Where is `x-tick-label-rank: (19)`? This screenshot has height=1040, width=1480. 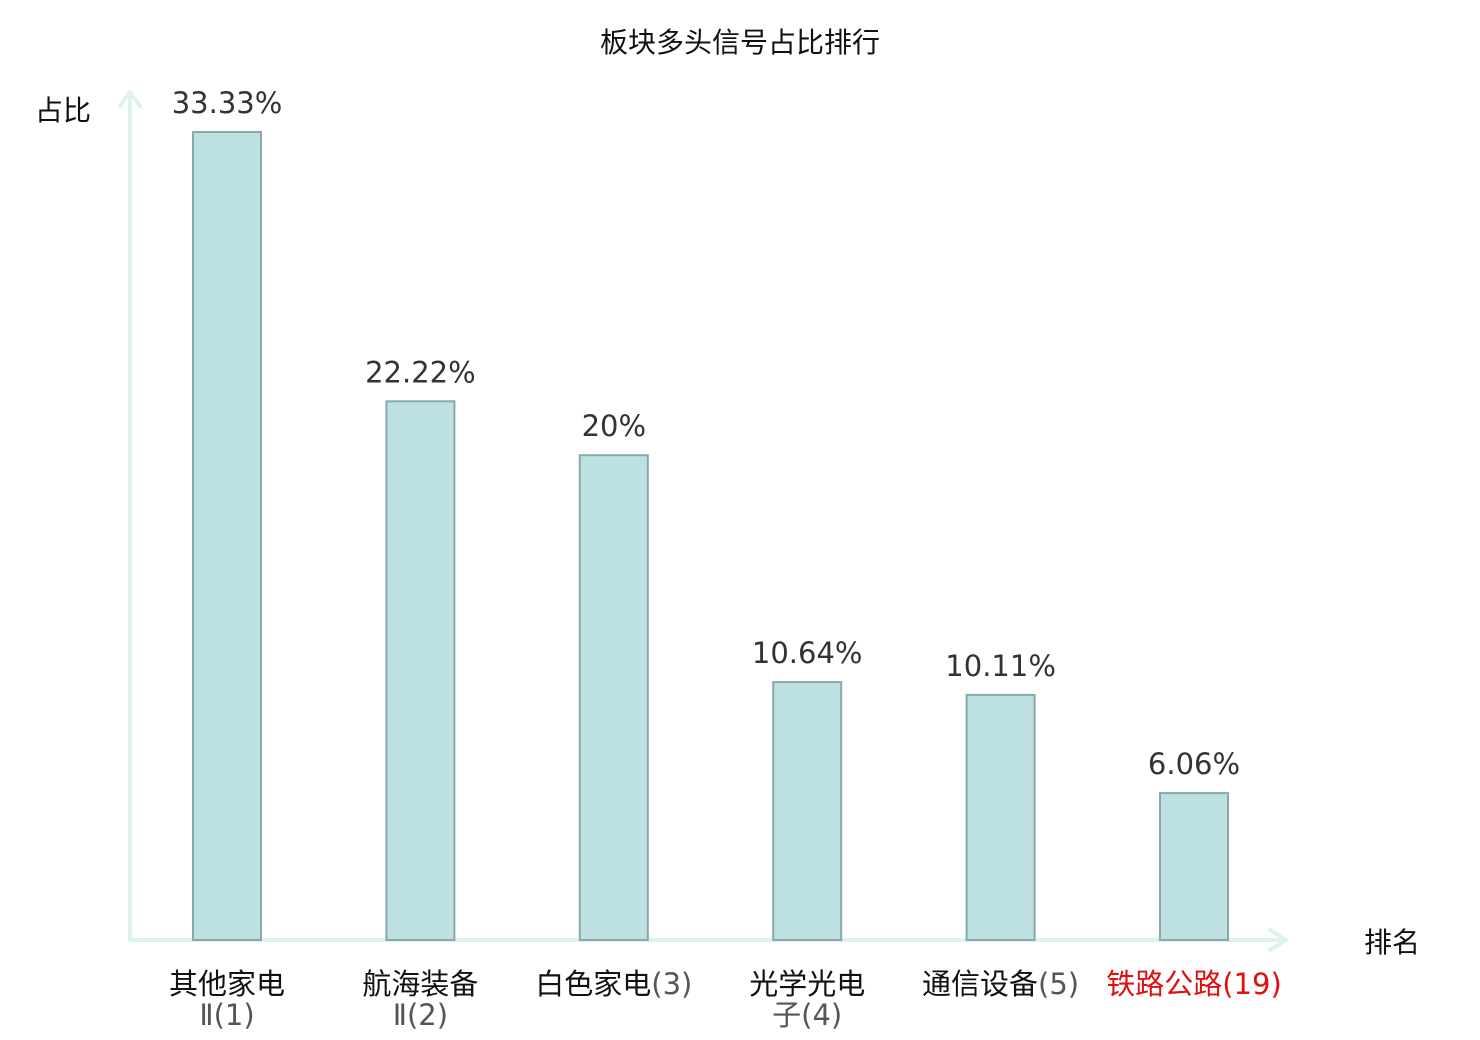 x-tick-label-rank: (19) is located at coordinates (1252, 984).